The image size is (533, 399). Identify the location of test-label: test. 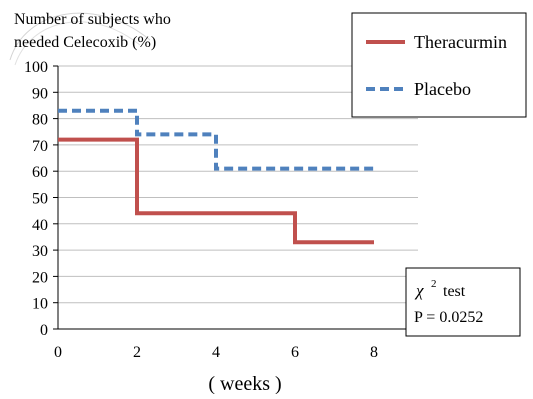
(454, 291).